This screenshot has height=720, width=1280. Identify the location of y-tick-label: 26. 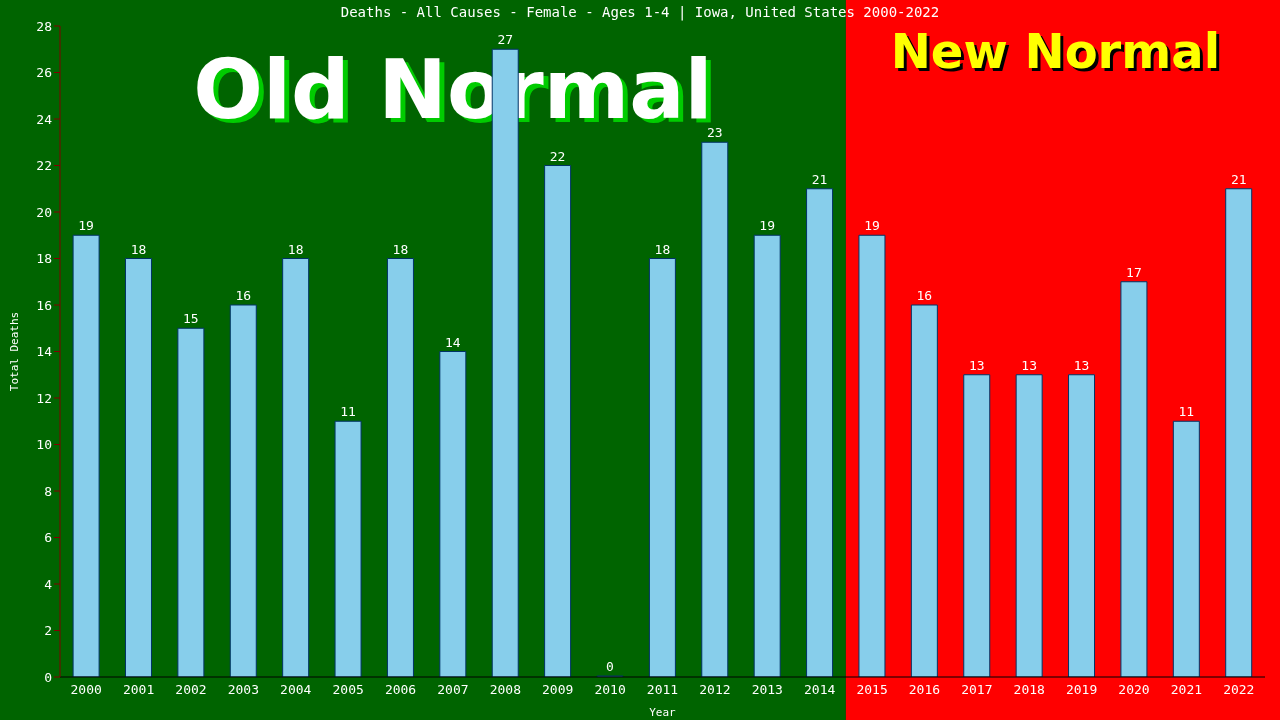
(44, 73).